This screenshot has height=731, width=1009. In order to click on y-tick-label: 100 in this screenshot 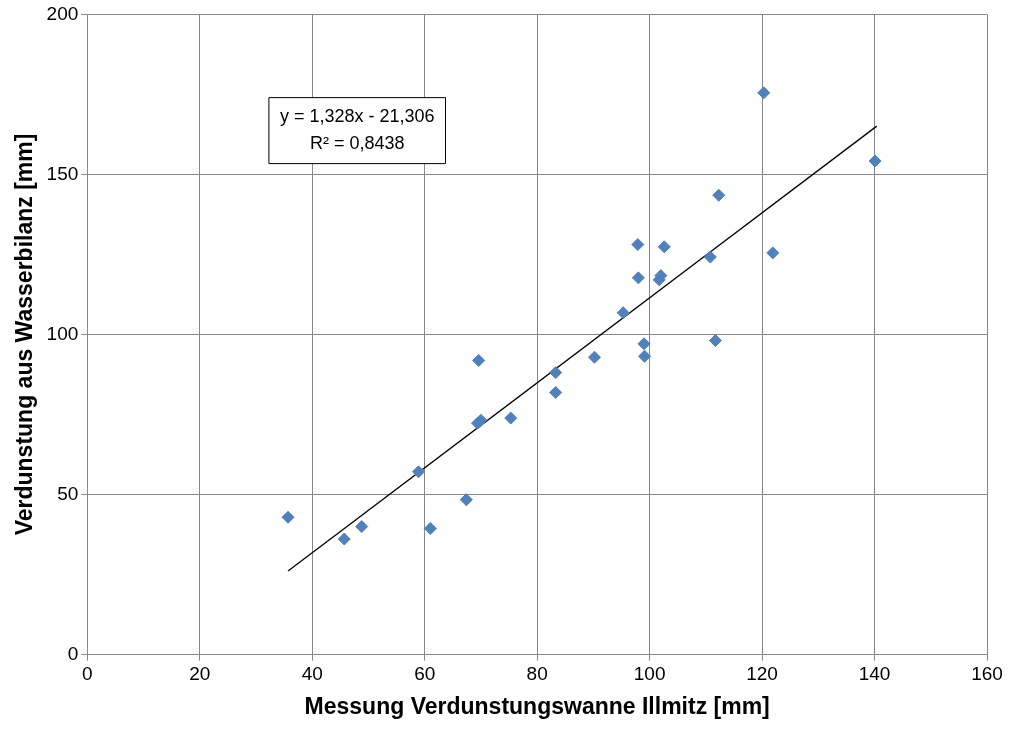, I will do `click(62, 333)`.